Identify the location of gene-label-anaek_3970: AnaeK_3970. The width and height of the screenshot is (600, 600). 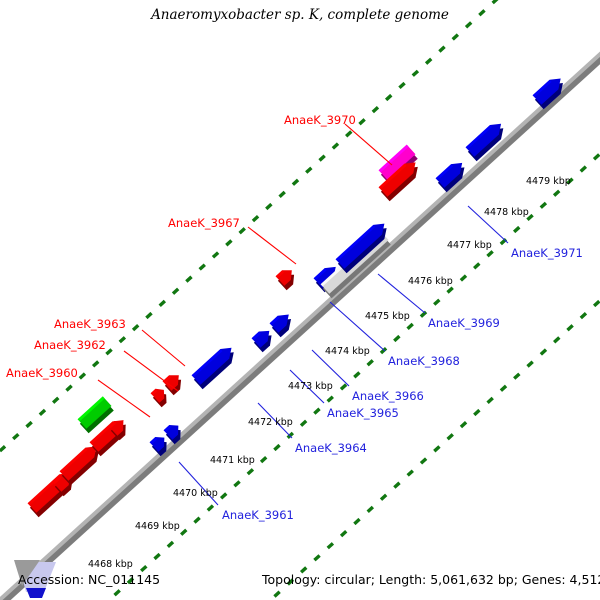
(320, 120).